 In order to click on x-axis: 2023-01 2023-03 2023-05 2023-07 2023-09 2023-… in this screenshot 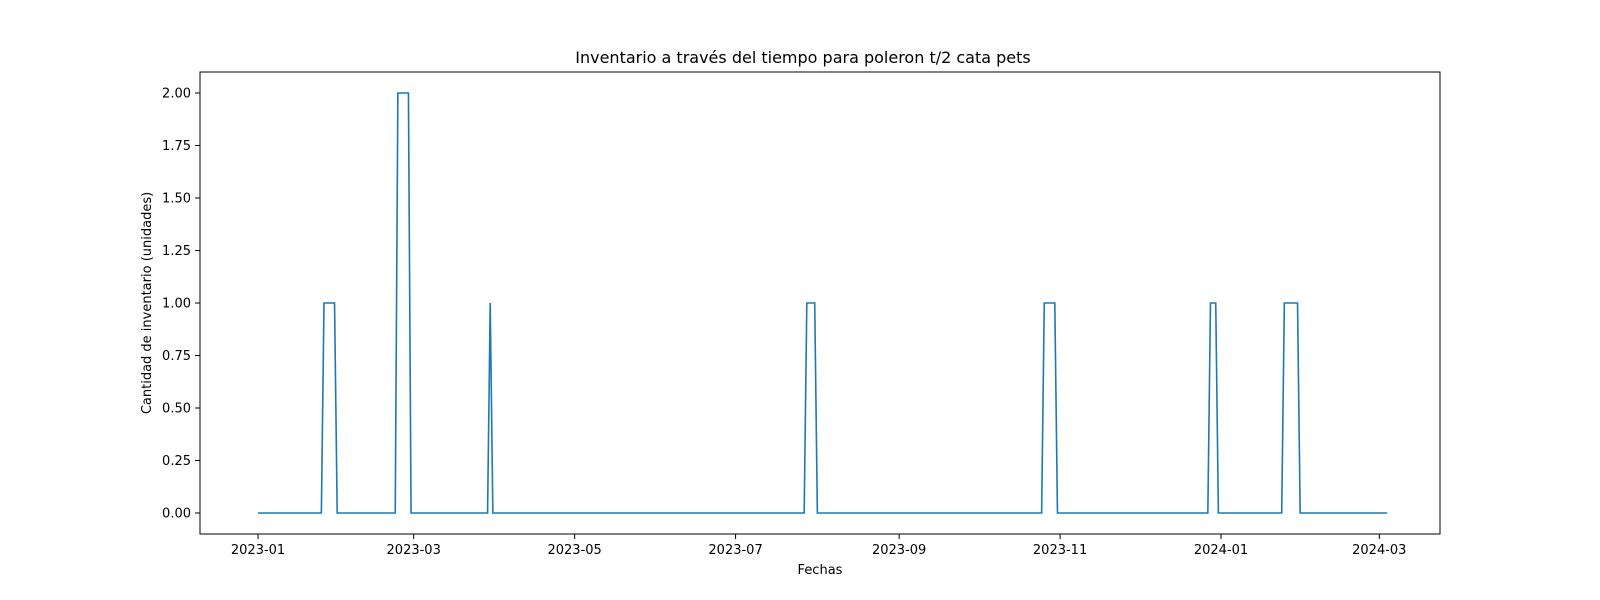, I will do `click(818, 546)`.